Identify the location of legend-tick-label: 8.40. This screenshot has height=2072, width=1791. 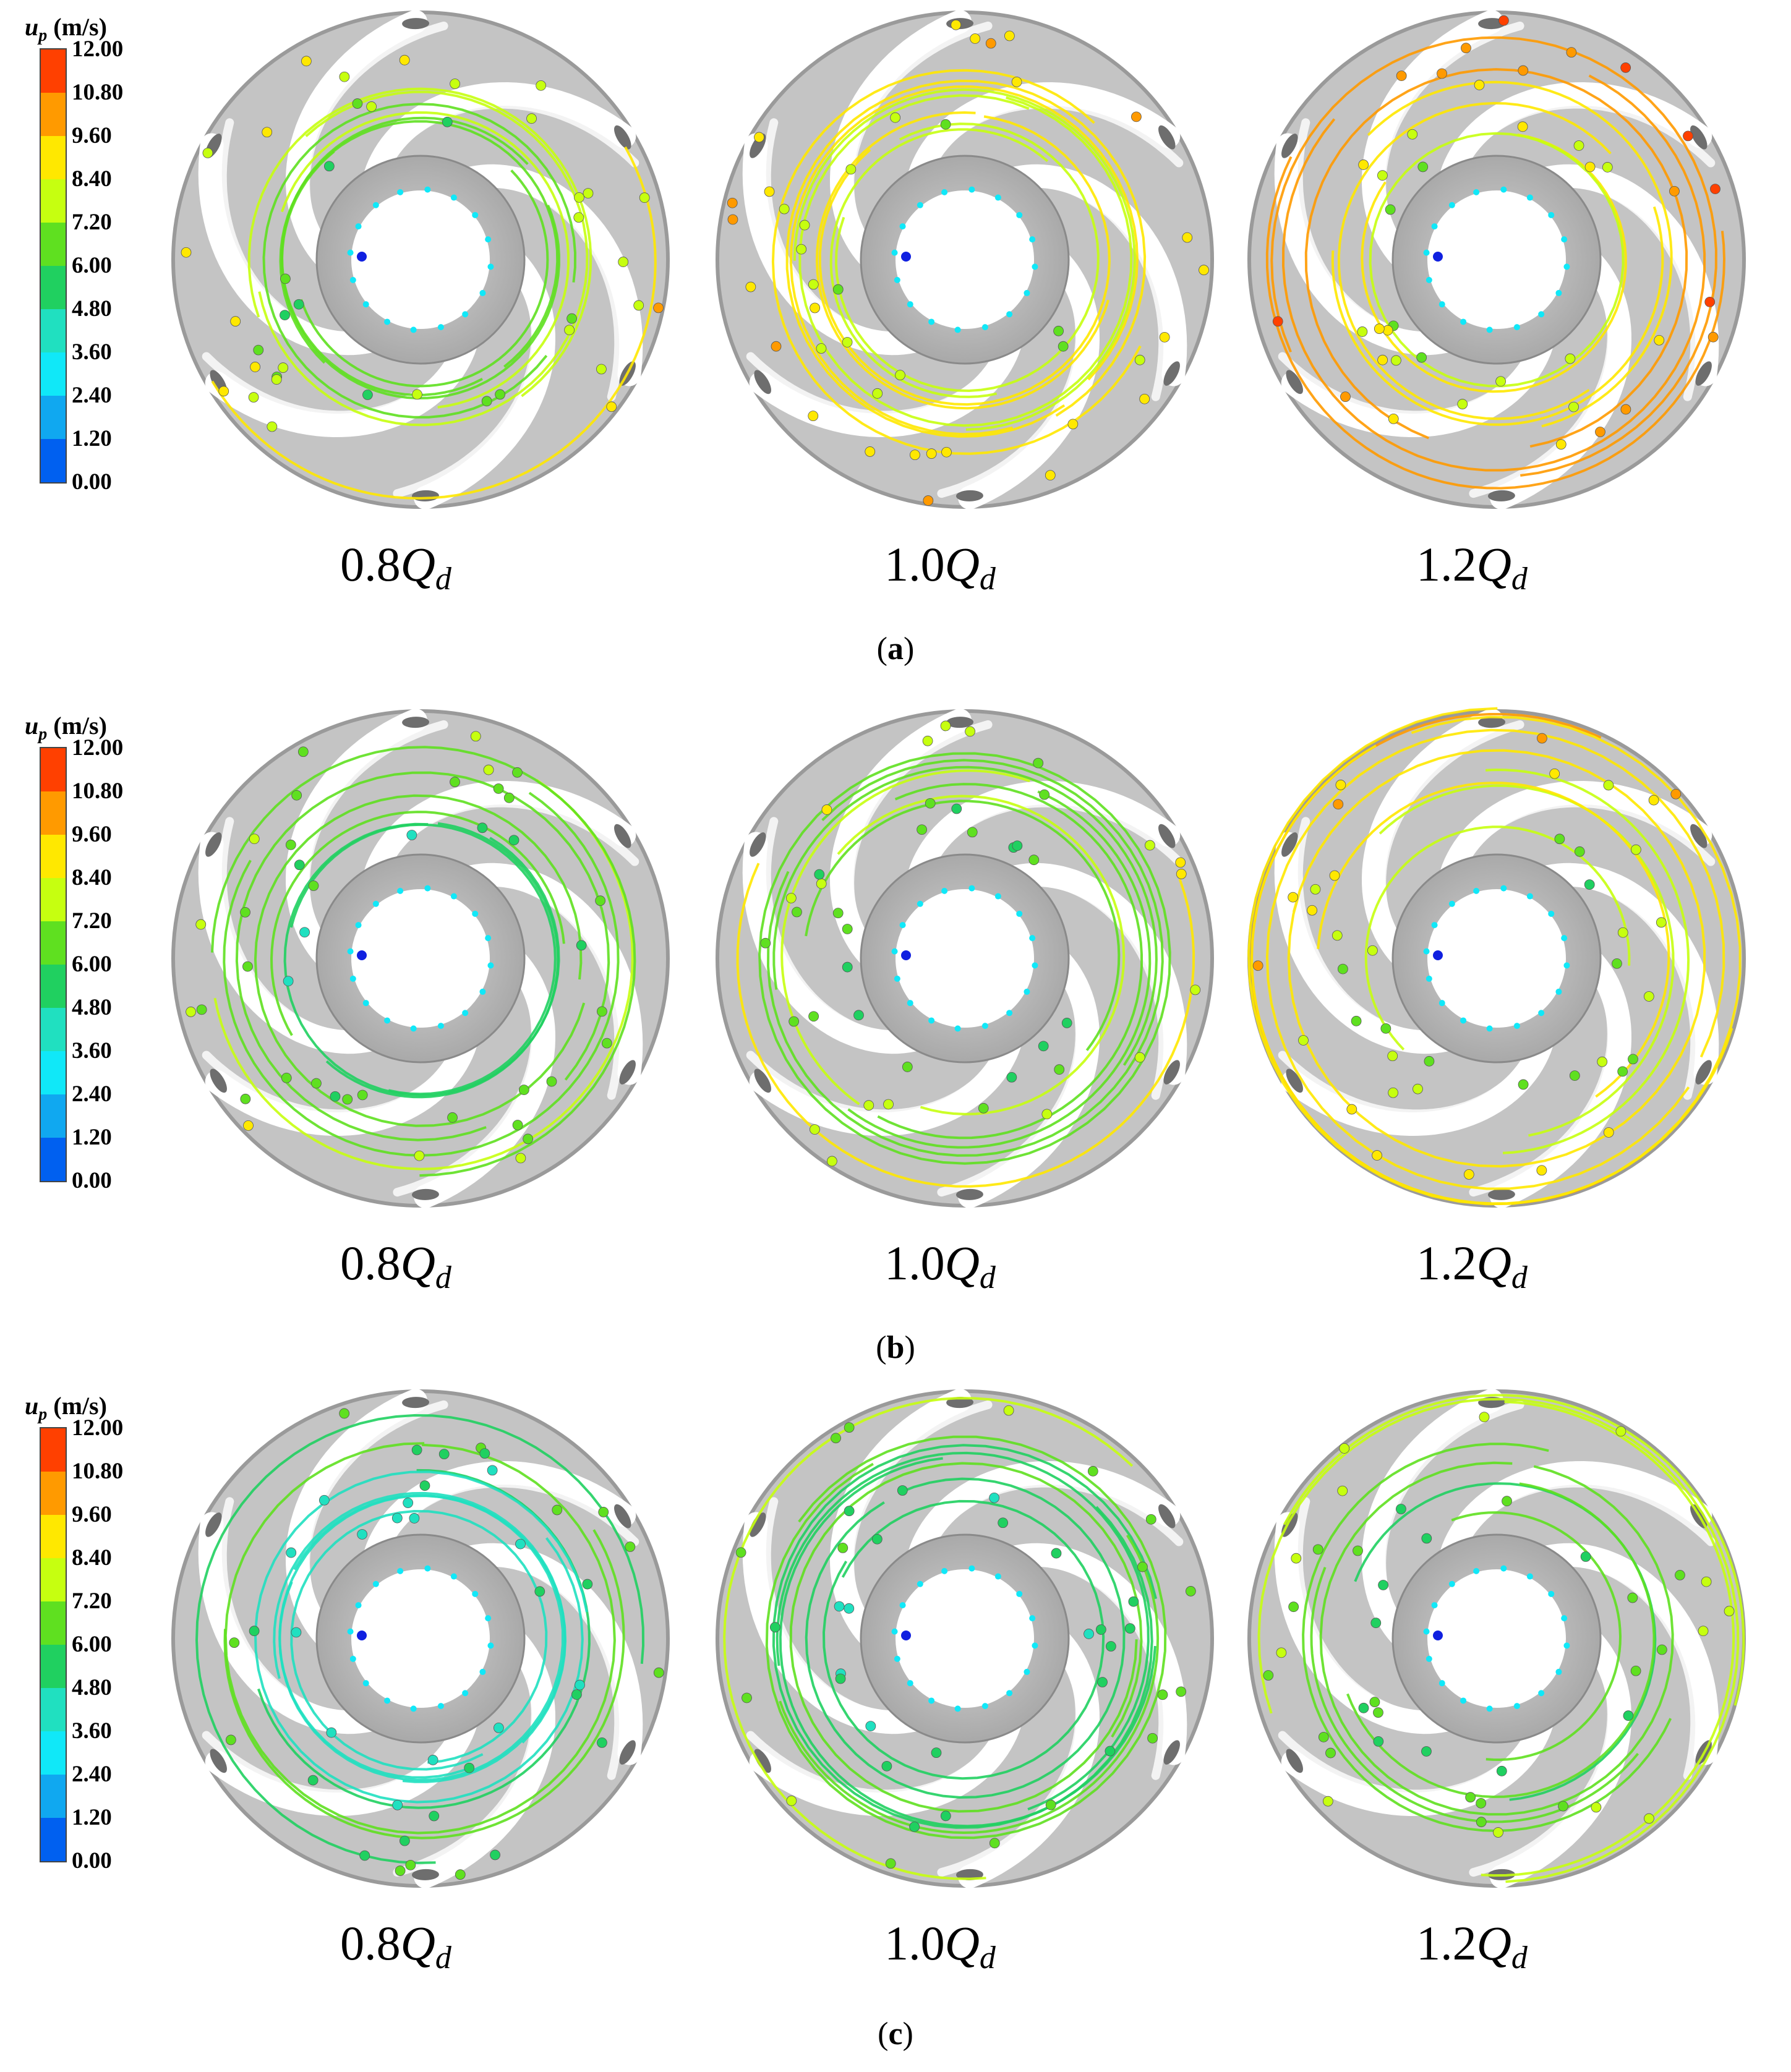
(92, 179).